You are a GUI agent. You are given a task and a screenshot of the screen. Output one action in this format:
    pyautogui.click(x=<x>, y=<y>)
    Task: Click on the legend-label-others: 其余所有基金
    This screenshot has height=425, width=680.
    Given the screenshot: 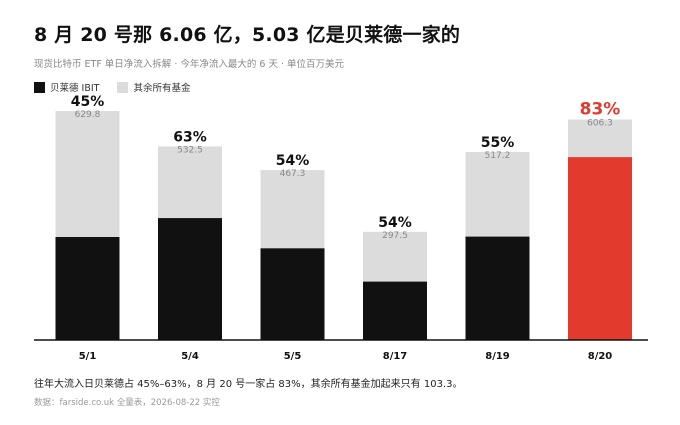 What is the action you would take?
    pyautogui.click(x=162, y=88)
    